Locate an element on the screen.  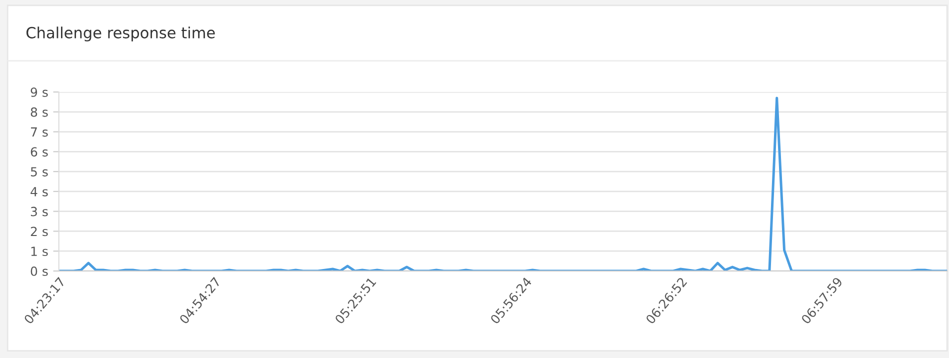
y-tick-label: 1 s is located at coordinates (39, 251).